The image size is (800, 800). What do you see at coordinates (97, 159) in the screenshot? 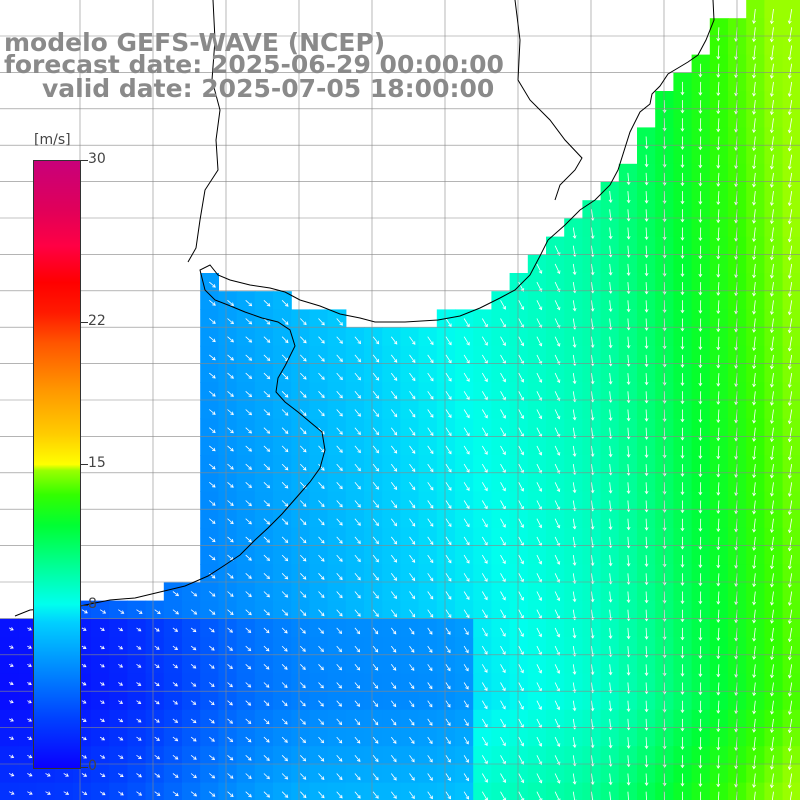
I see `colorbar-tick-label: 30` at bounding box center [97, 159].